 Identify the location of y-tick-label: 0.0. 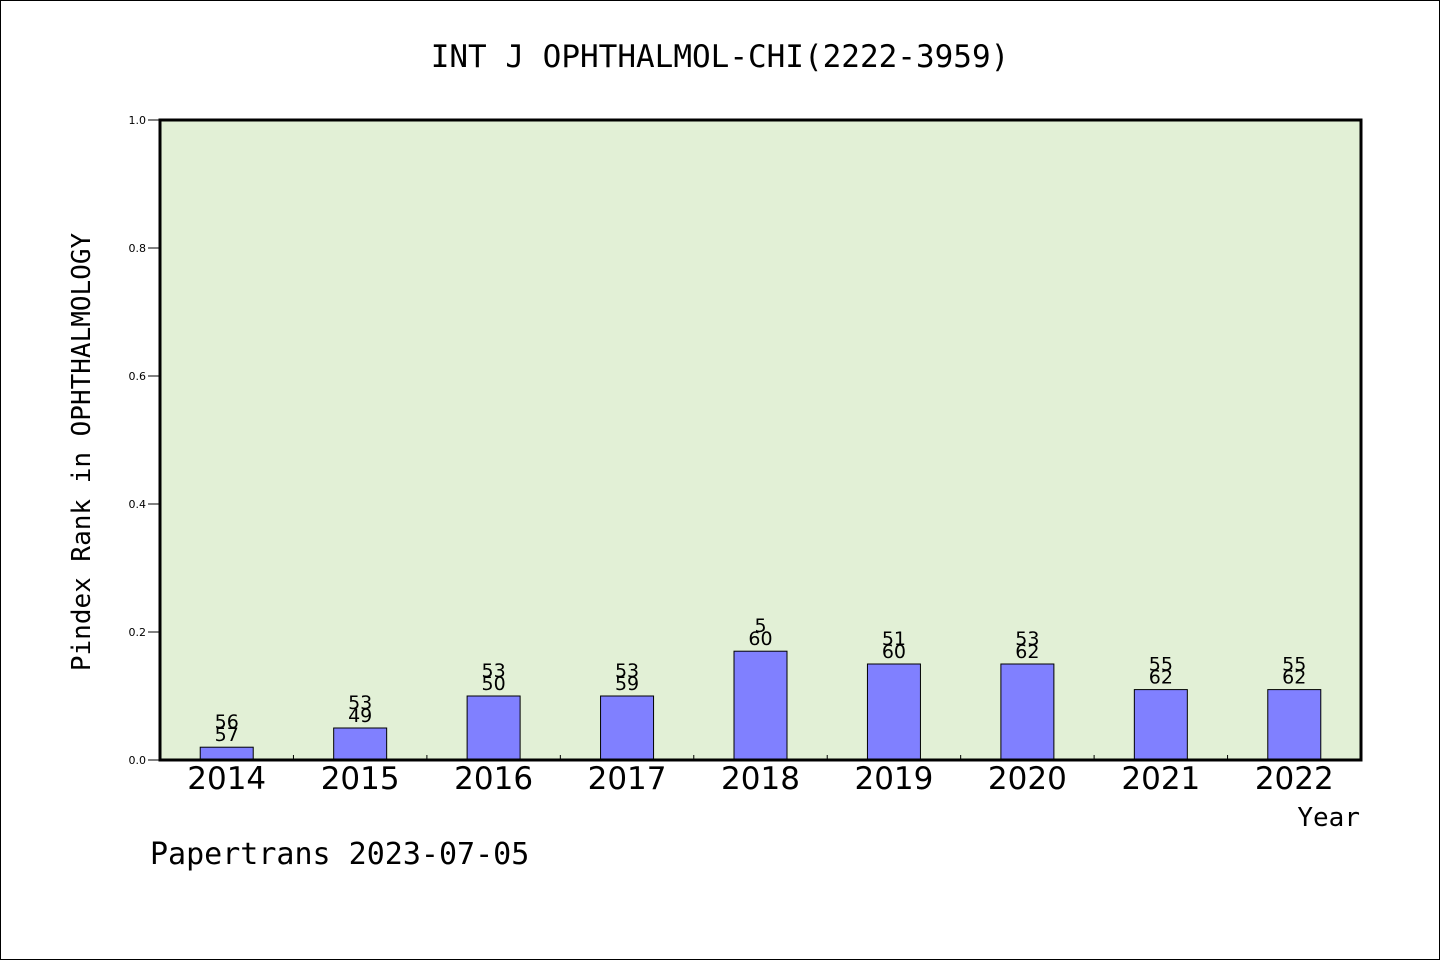
(138, 760).